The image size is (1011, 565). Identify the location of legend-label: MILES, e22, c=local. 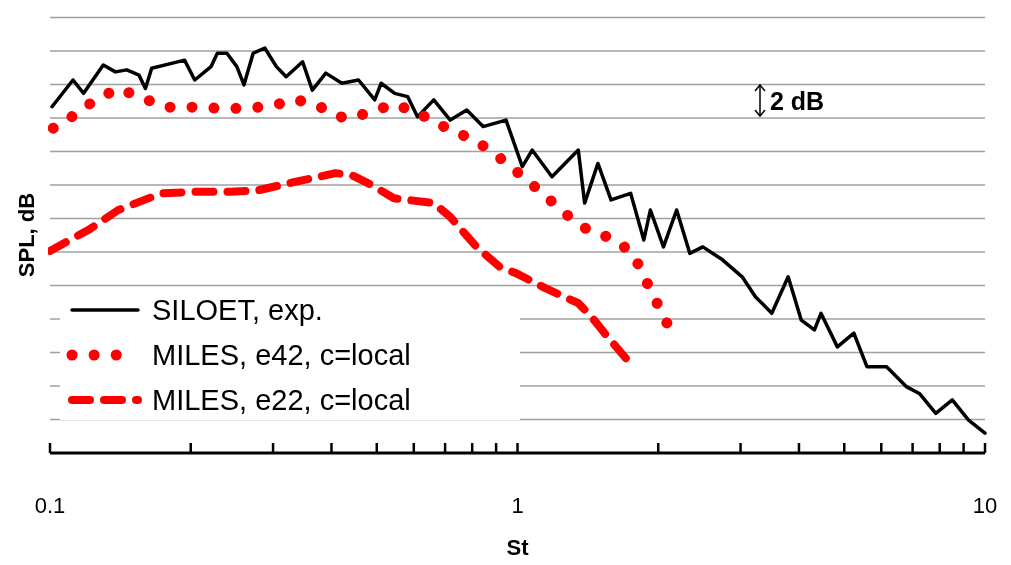
(281, 400).